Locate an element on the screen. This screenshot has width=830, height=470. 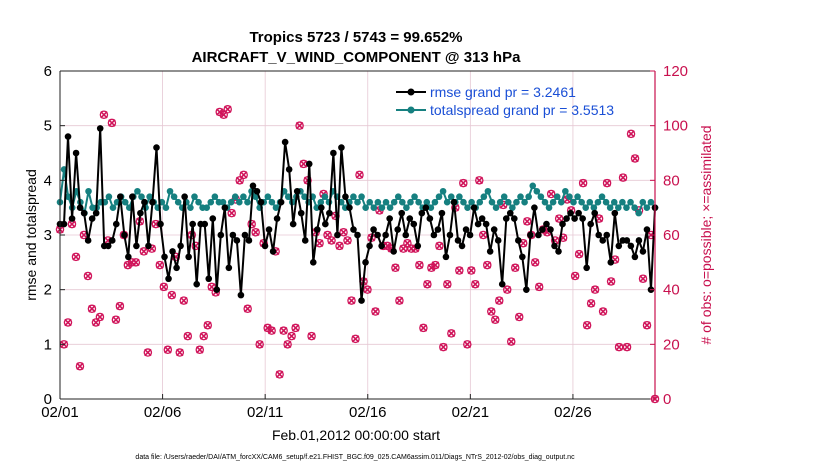
y-right-tick-label: 120 is located at coordinates (675, 71).